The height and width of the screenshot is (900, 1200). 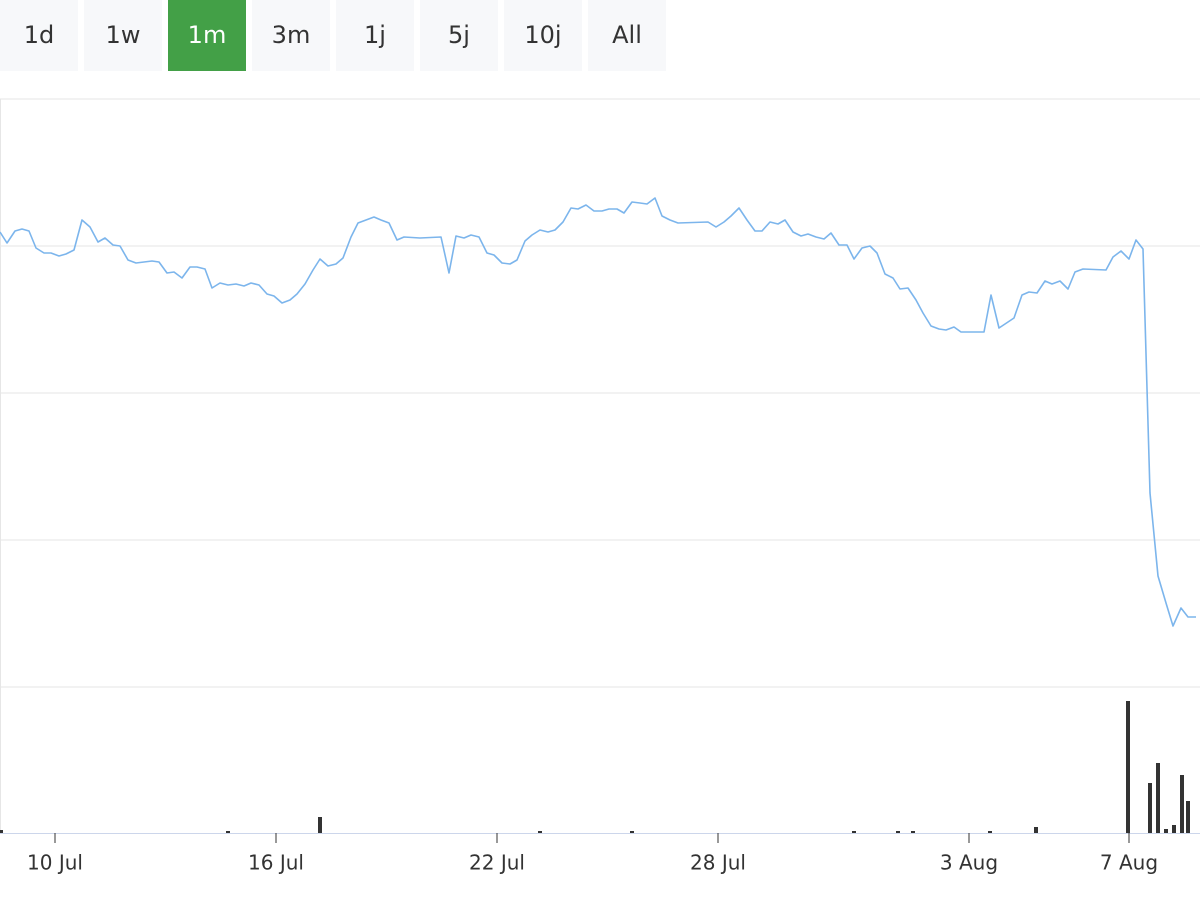 What do you see at coordinates (276, 863) in the screenshot?
I see `x-tick-label: 16 Jul` at bounding box center [276, 863].